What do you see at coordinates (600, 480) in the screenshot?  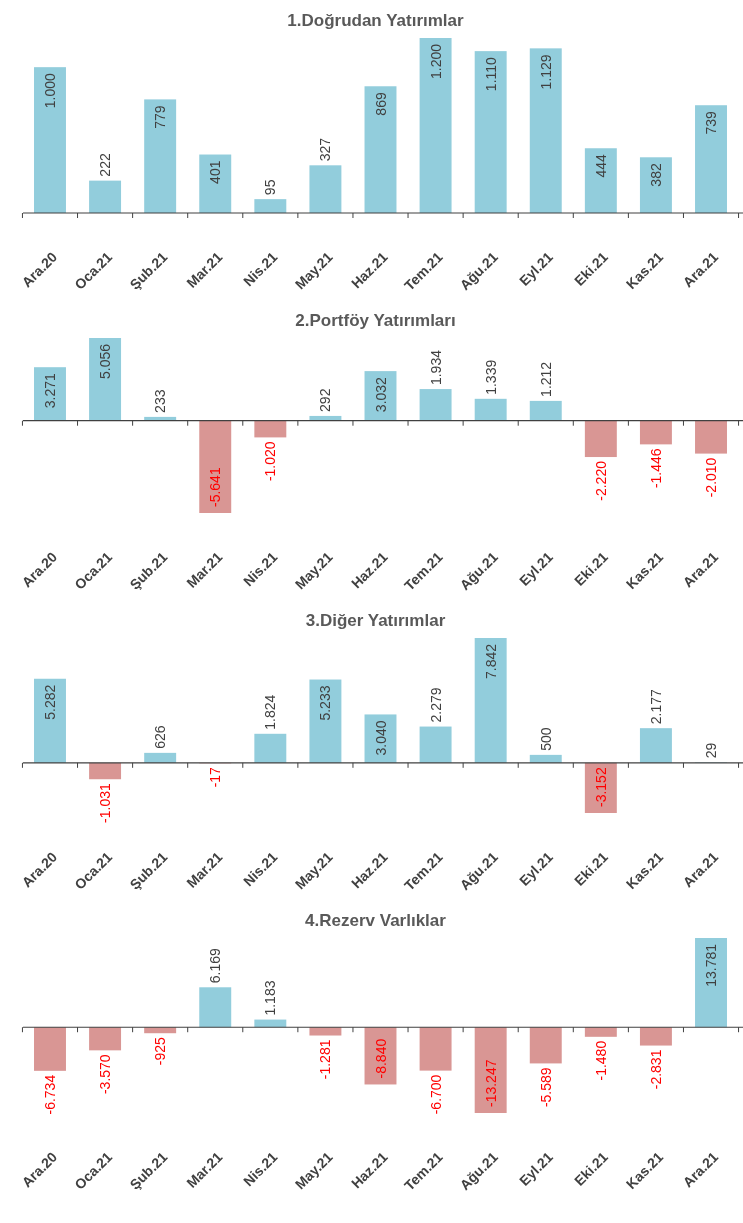 I see `data-label: -2.220` at bounding box center [600, 480].